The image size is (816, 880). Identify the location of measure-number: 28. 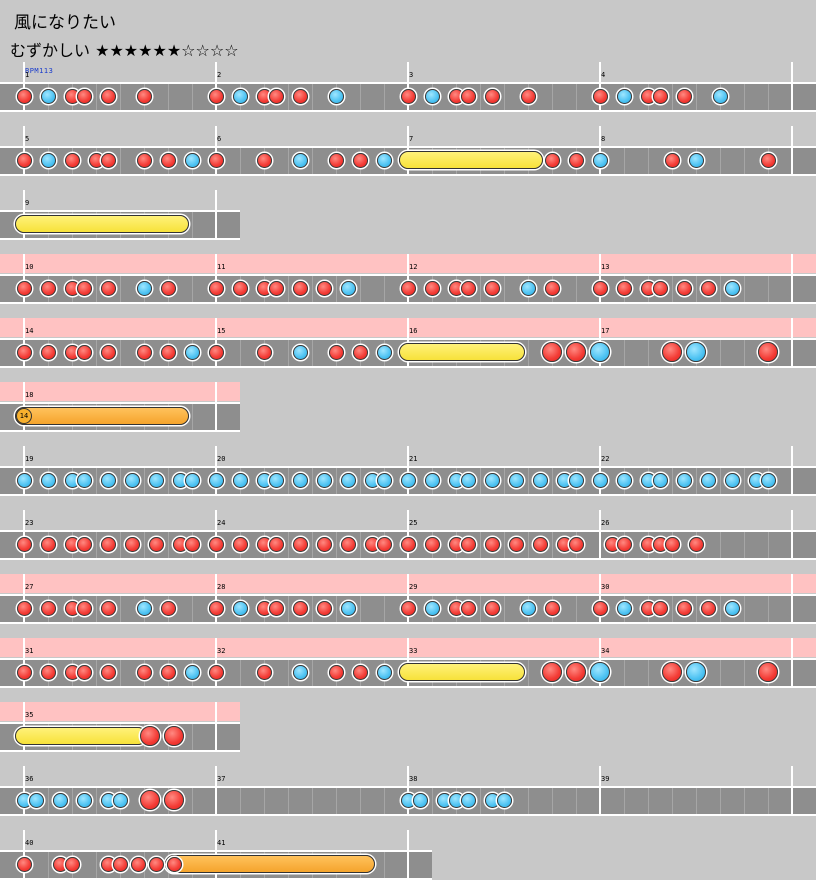
(221, 587).